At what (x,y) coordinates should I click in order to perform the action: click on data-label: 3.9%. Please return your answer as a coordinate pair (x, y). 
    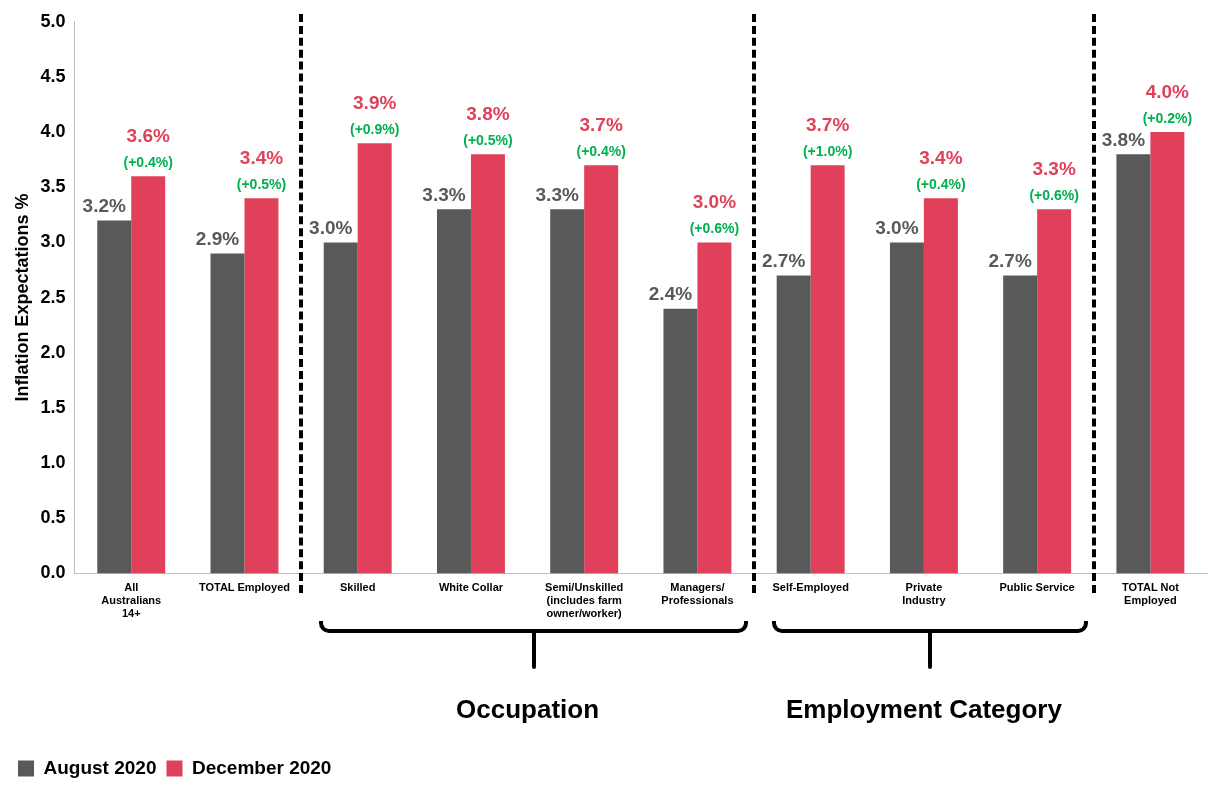
    Looking at the image, I should click on (375, 102).